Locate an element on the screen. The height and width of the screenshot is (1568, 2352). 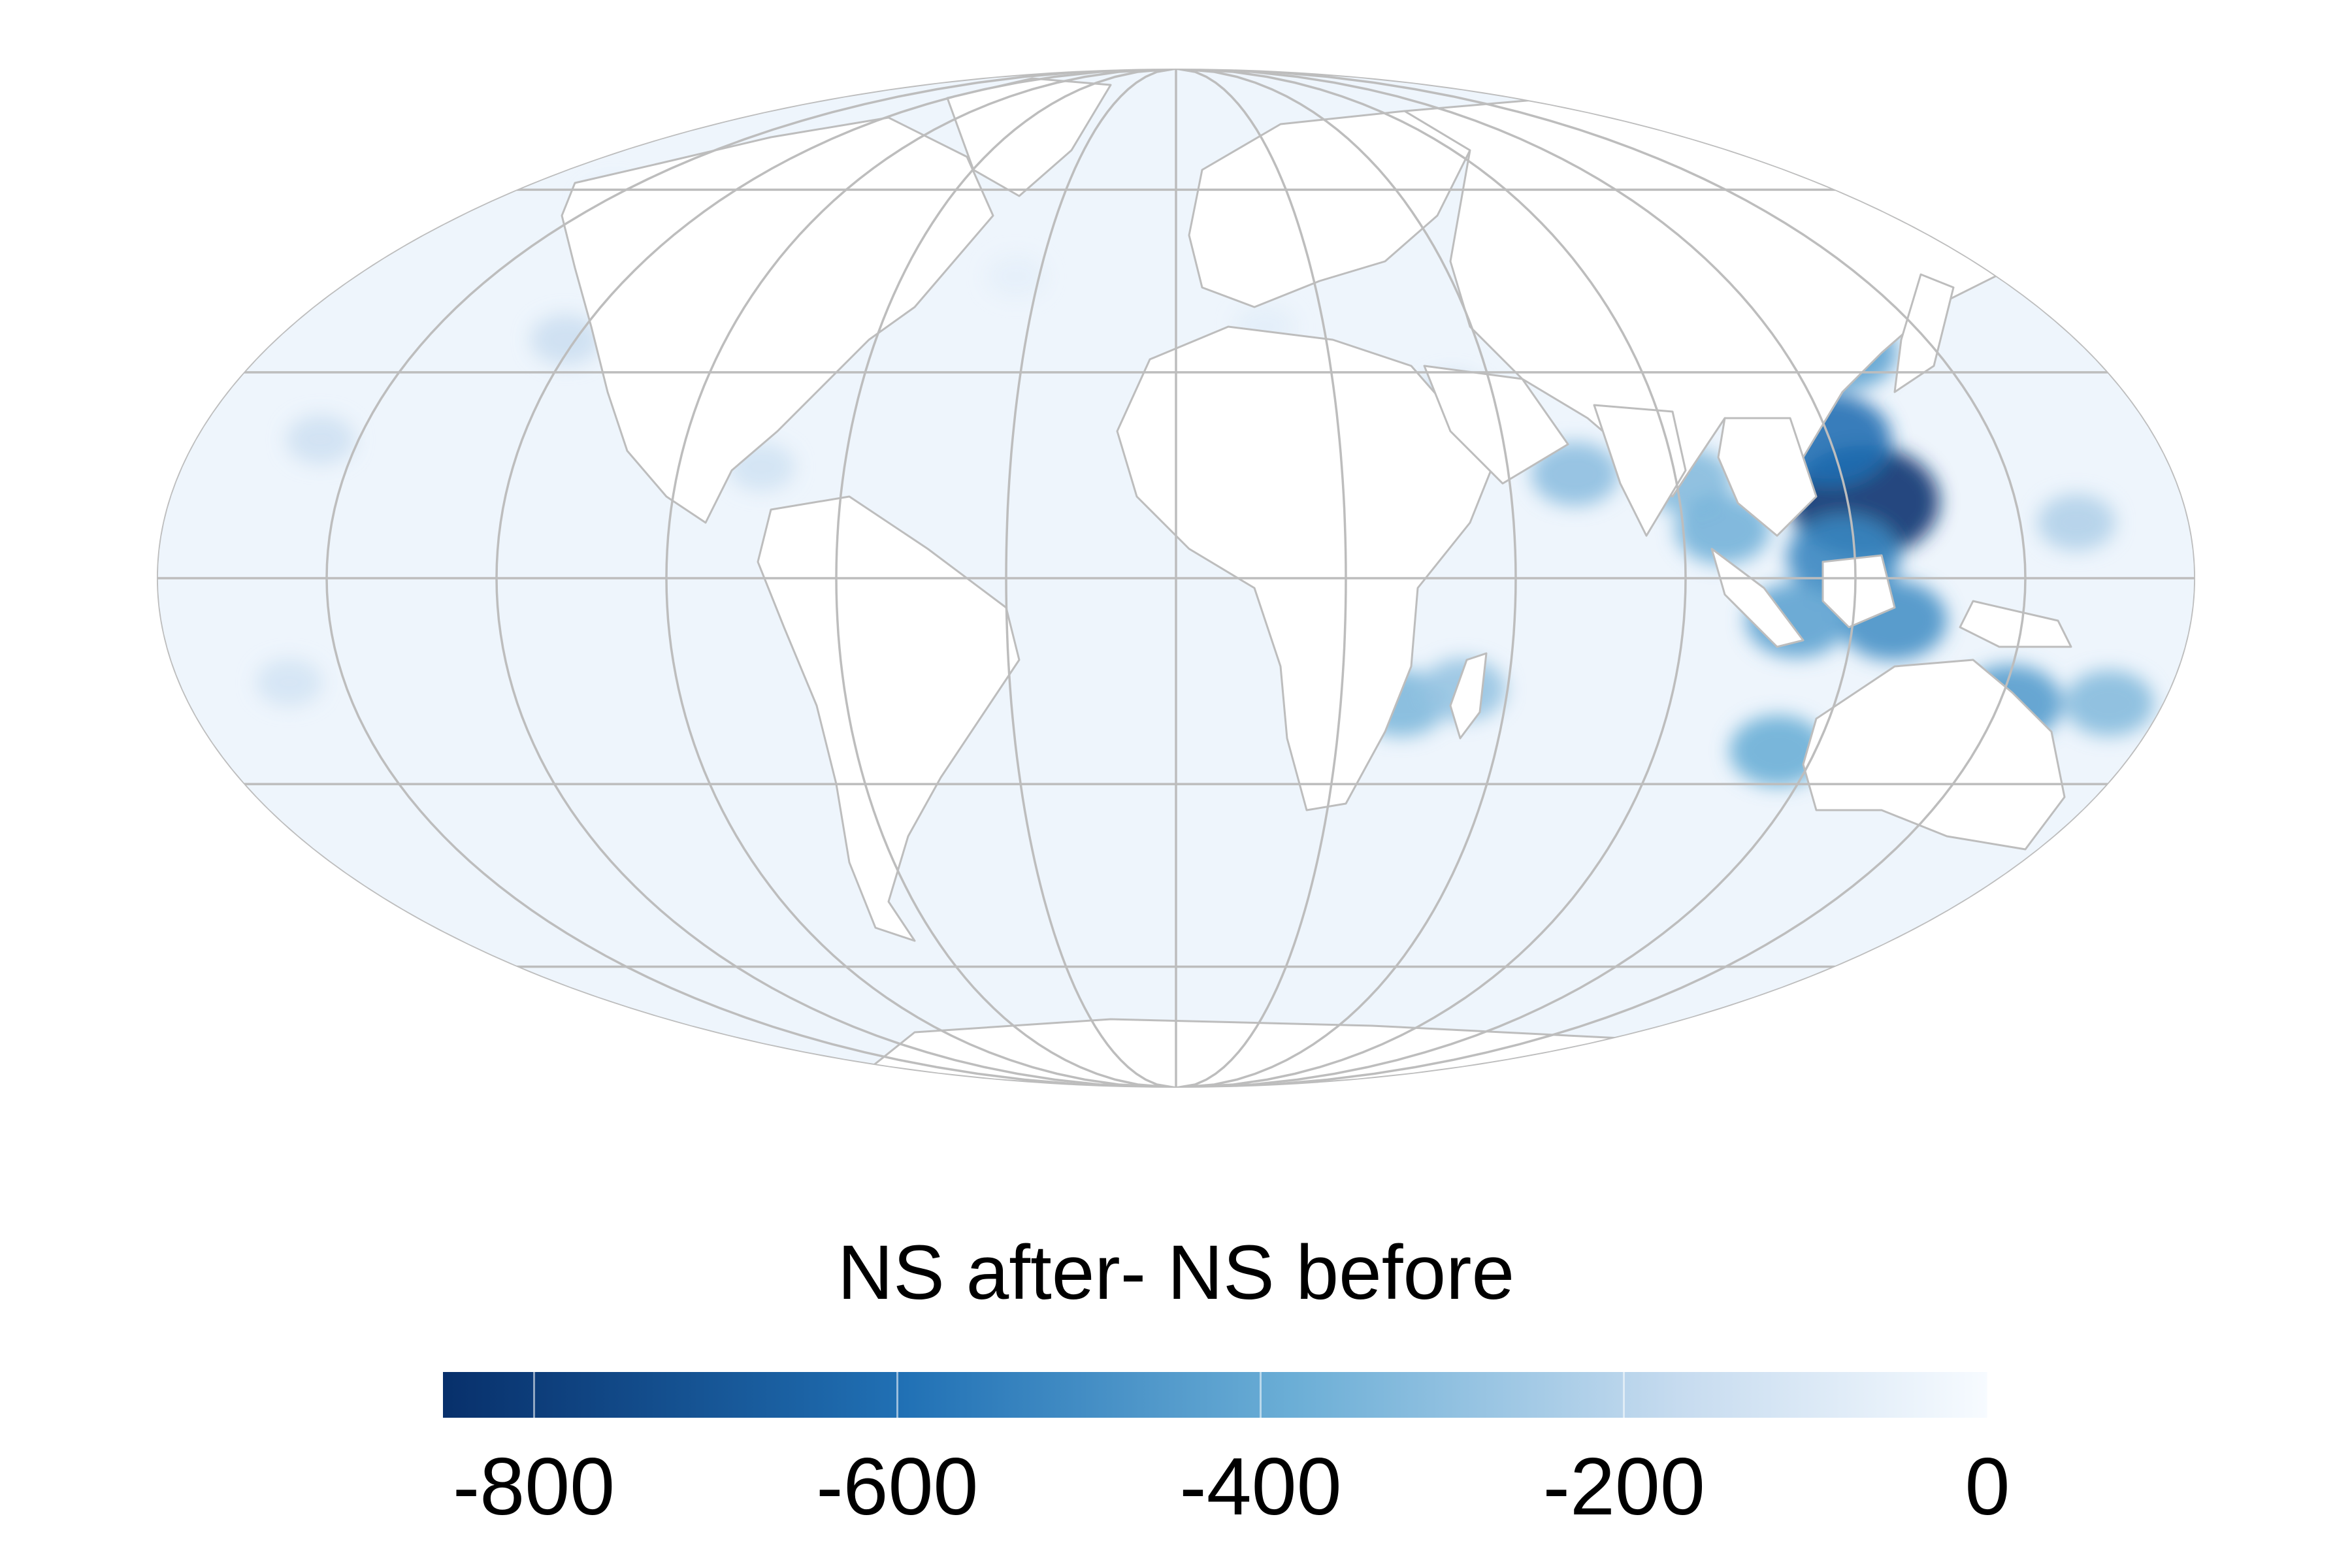
land-india is located at coordinates (1640, 470).